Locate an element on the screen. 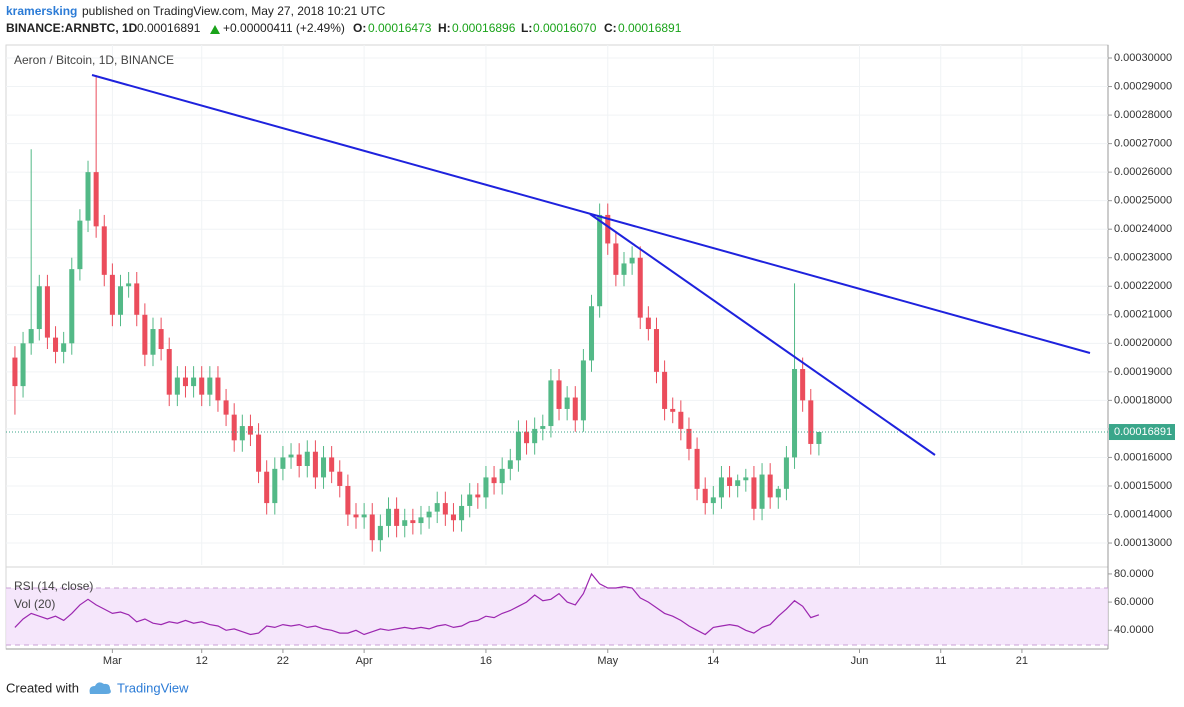 The height and width of the screenshot is (707, 1184). x-tick-label: Mar is located at coordinates (112, 661).